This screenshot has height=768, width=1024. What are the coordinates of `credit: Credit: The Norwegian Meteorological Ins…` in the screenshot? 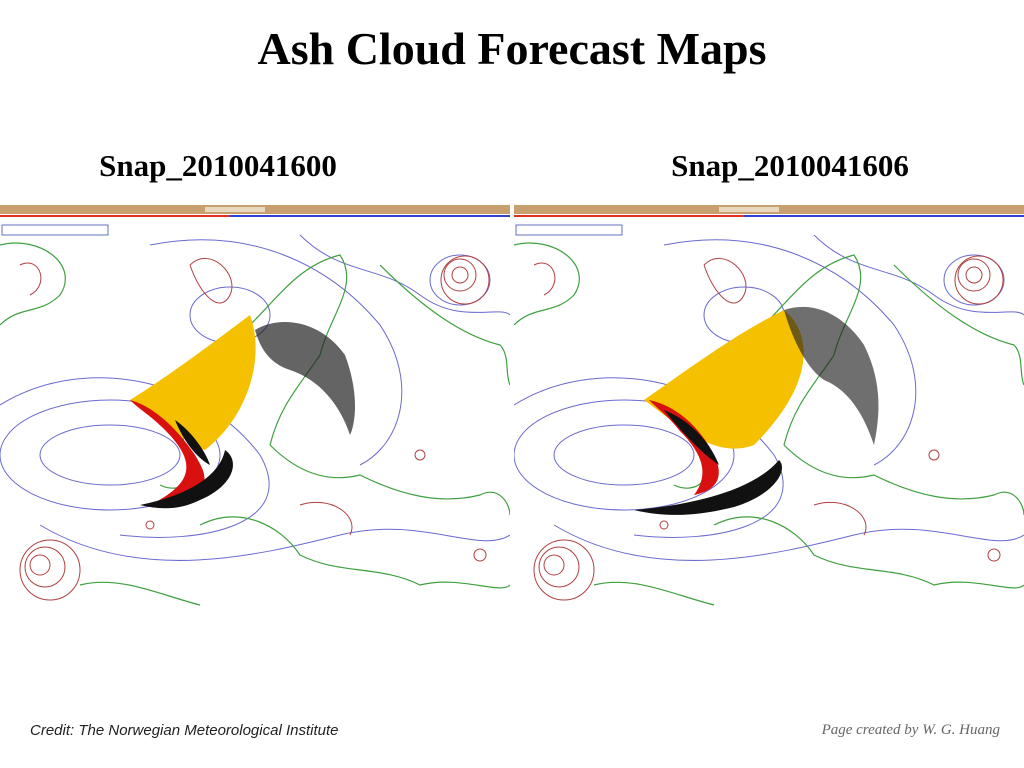 It's located at (184, 730).